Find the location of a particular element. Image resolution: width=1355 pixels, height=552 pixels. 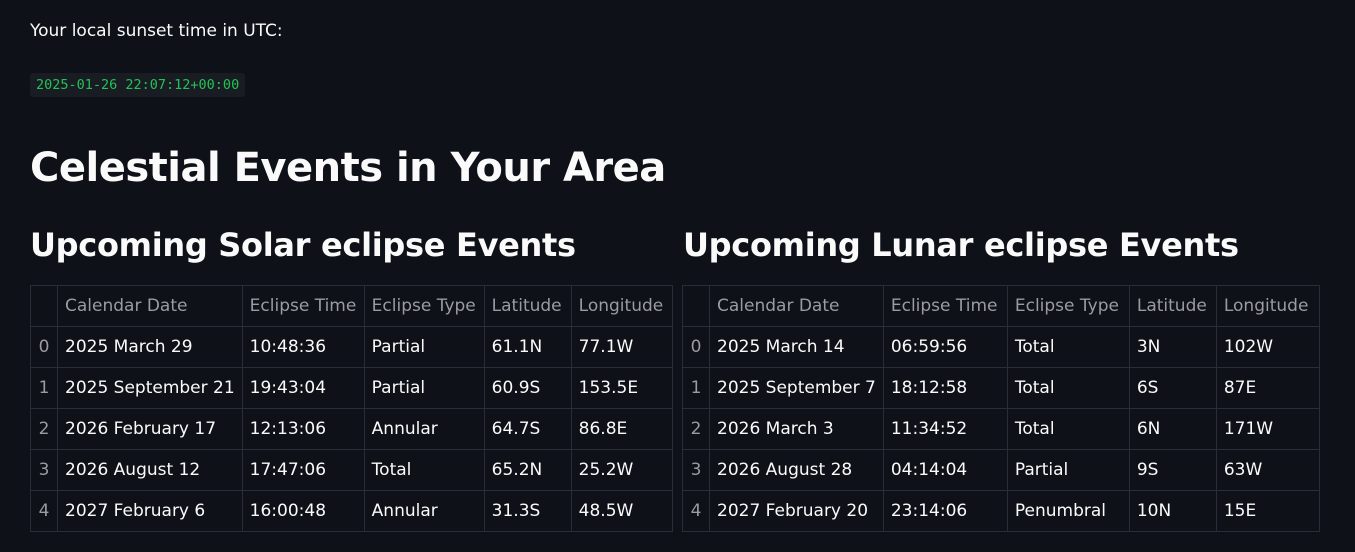

cell-latitude: 31.3S is located at coordinates (527, 511).